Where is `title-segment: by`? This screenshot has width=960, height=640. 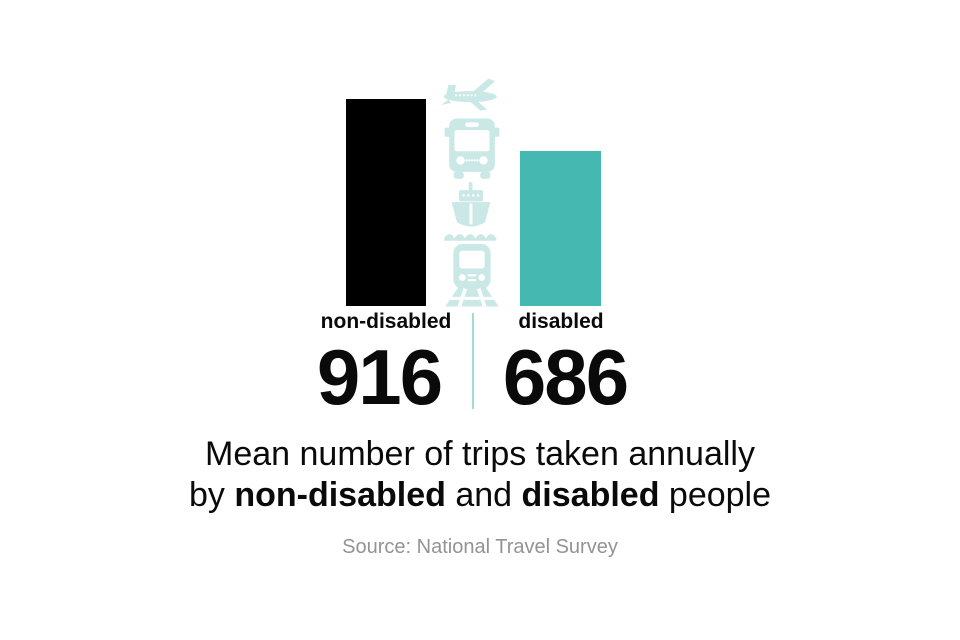
title-segment: by is located at coordinates (211, 495).